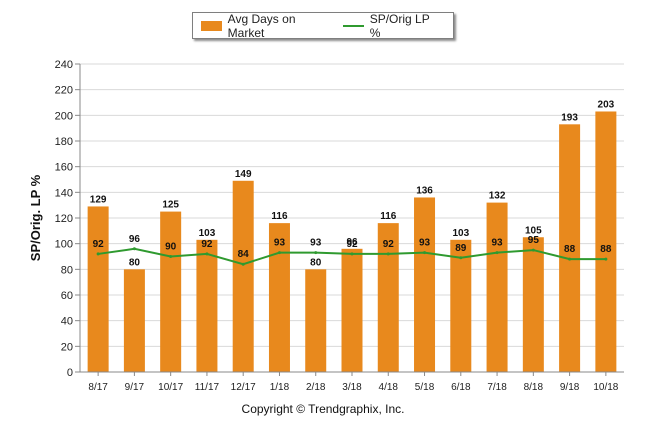 This screenshot has width=646, height=439. I want to click on x-tick-label: 4/18, so click(389, 387).